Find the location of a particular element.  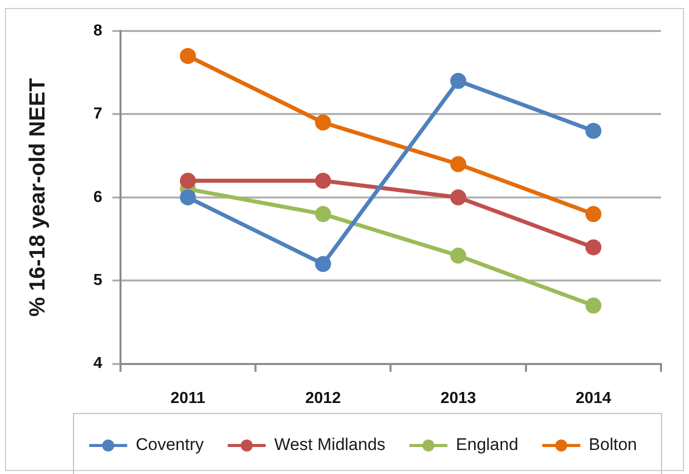

legend-label: Bolton is located at coordinates (612, 444).